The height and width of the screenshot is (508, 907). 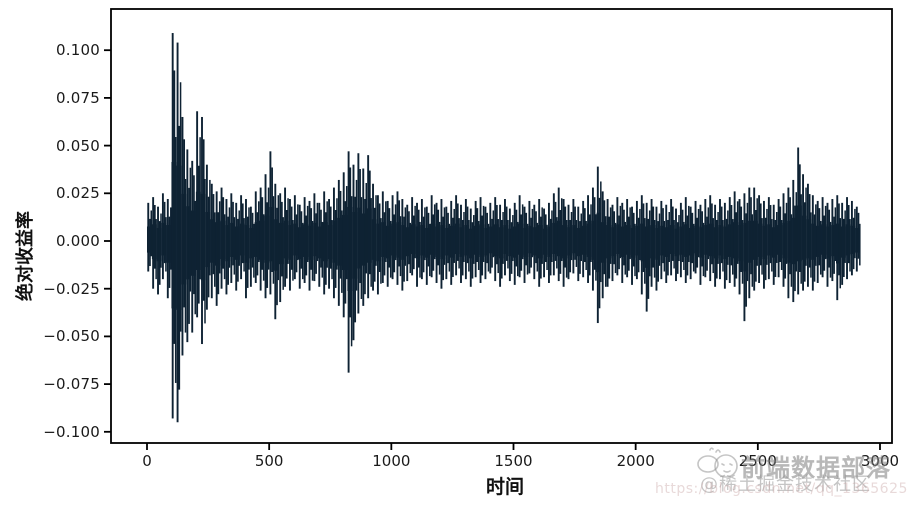 I want to click on y-tick-label: −0.025, so click(x=71, y=288).